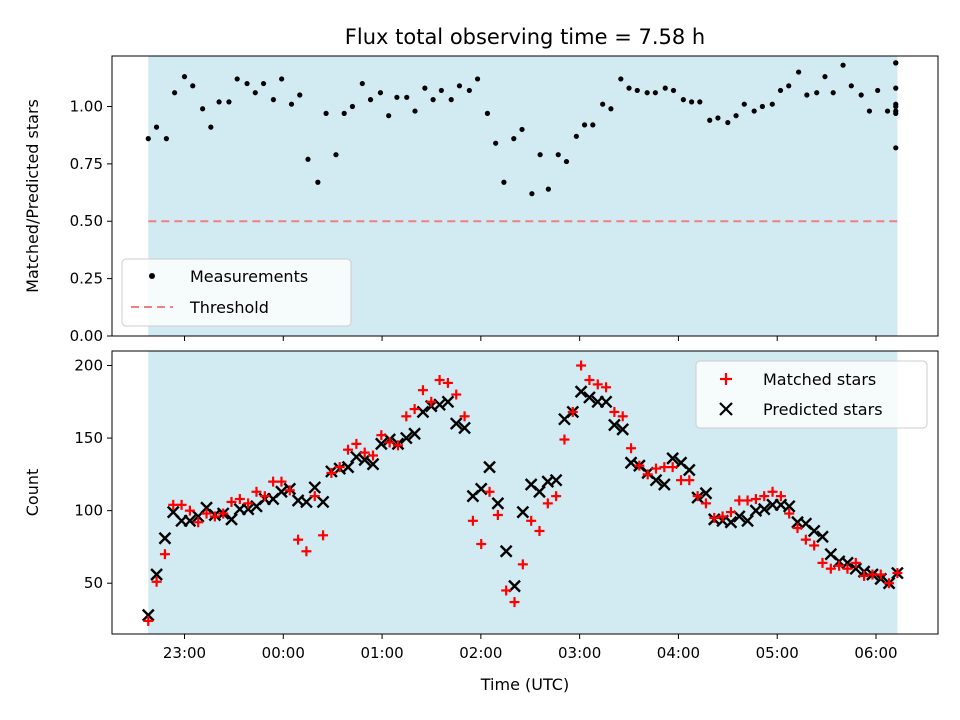  I want to click on x-tick-label: 02:00, so click(480, 653).